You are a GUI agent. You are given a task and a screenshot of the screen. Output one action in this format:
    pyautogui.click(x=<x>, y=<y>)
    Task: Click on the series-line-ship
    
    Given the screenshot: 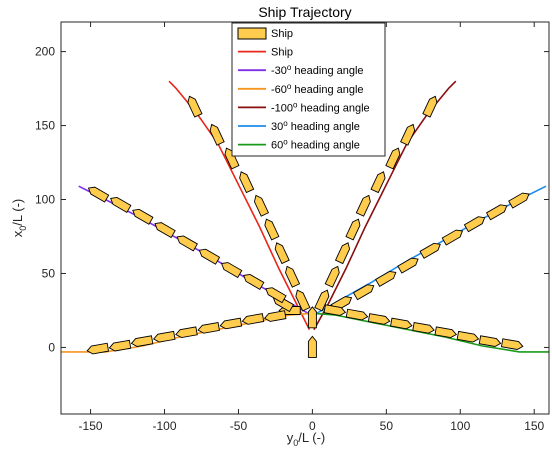 What is the action you would take?
    pyautogui.click(x=239, y=205)
    